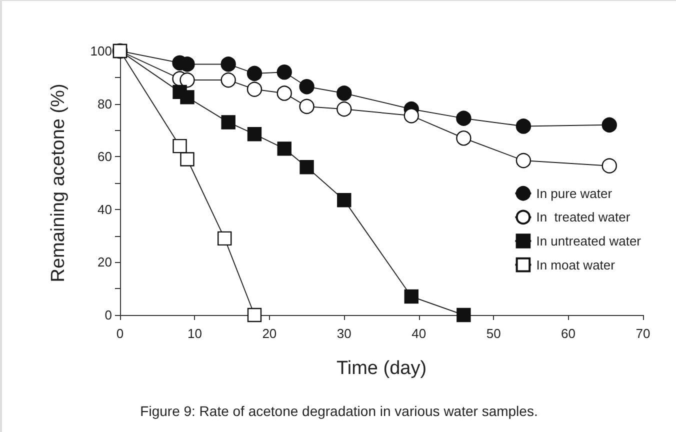 The height and width of the screenshot is (432, 676). What do you see at coordinates (120, 333) in the screenshot?
I see `x-tick-label: 0` at bounding box center [120, 333].